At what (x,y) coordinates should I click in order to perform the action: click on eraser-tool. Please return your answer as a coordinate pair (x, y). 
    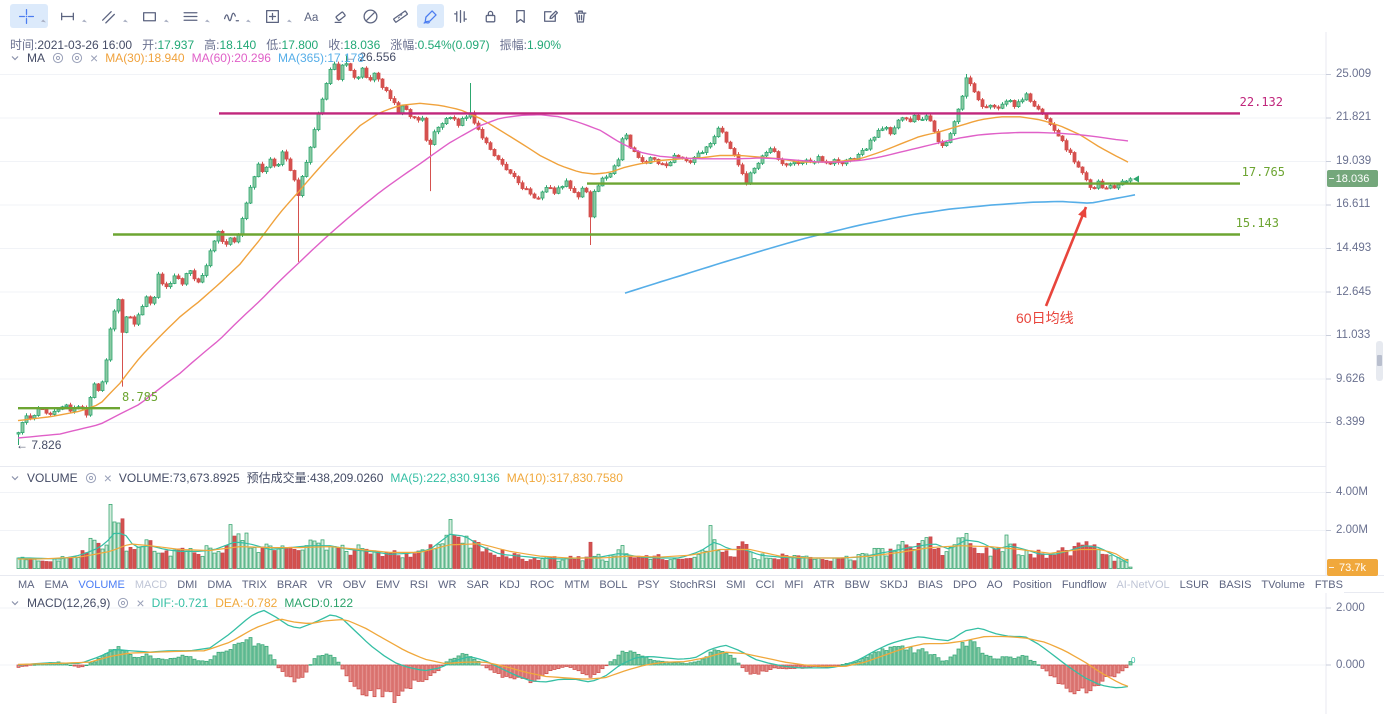
    Looking at the image, I should click on (340, 16).